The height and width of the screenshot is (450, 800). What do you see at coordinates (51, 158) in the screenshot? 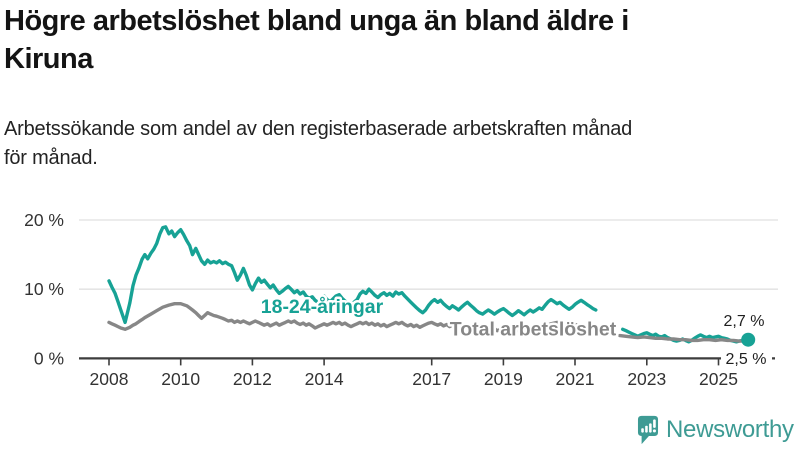
I see `subtitle-line-2: för månad.` at bounding box center [51, 158].